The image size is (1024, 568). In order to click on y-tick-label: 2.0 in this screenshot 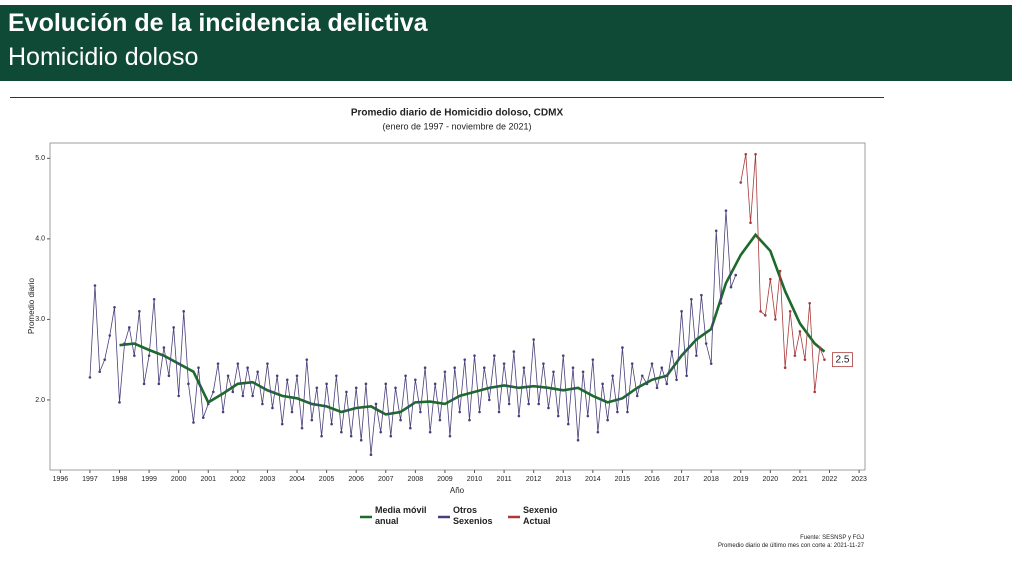, I will do `click(40, 400)`.